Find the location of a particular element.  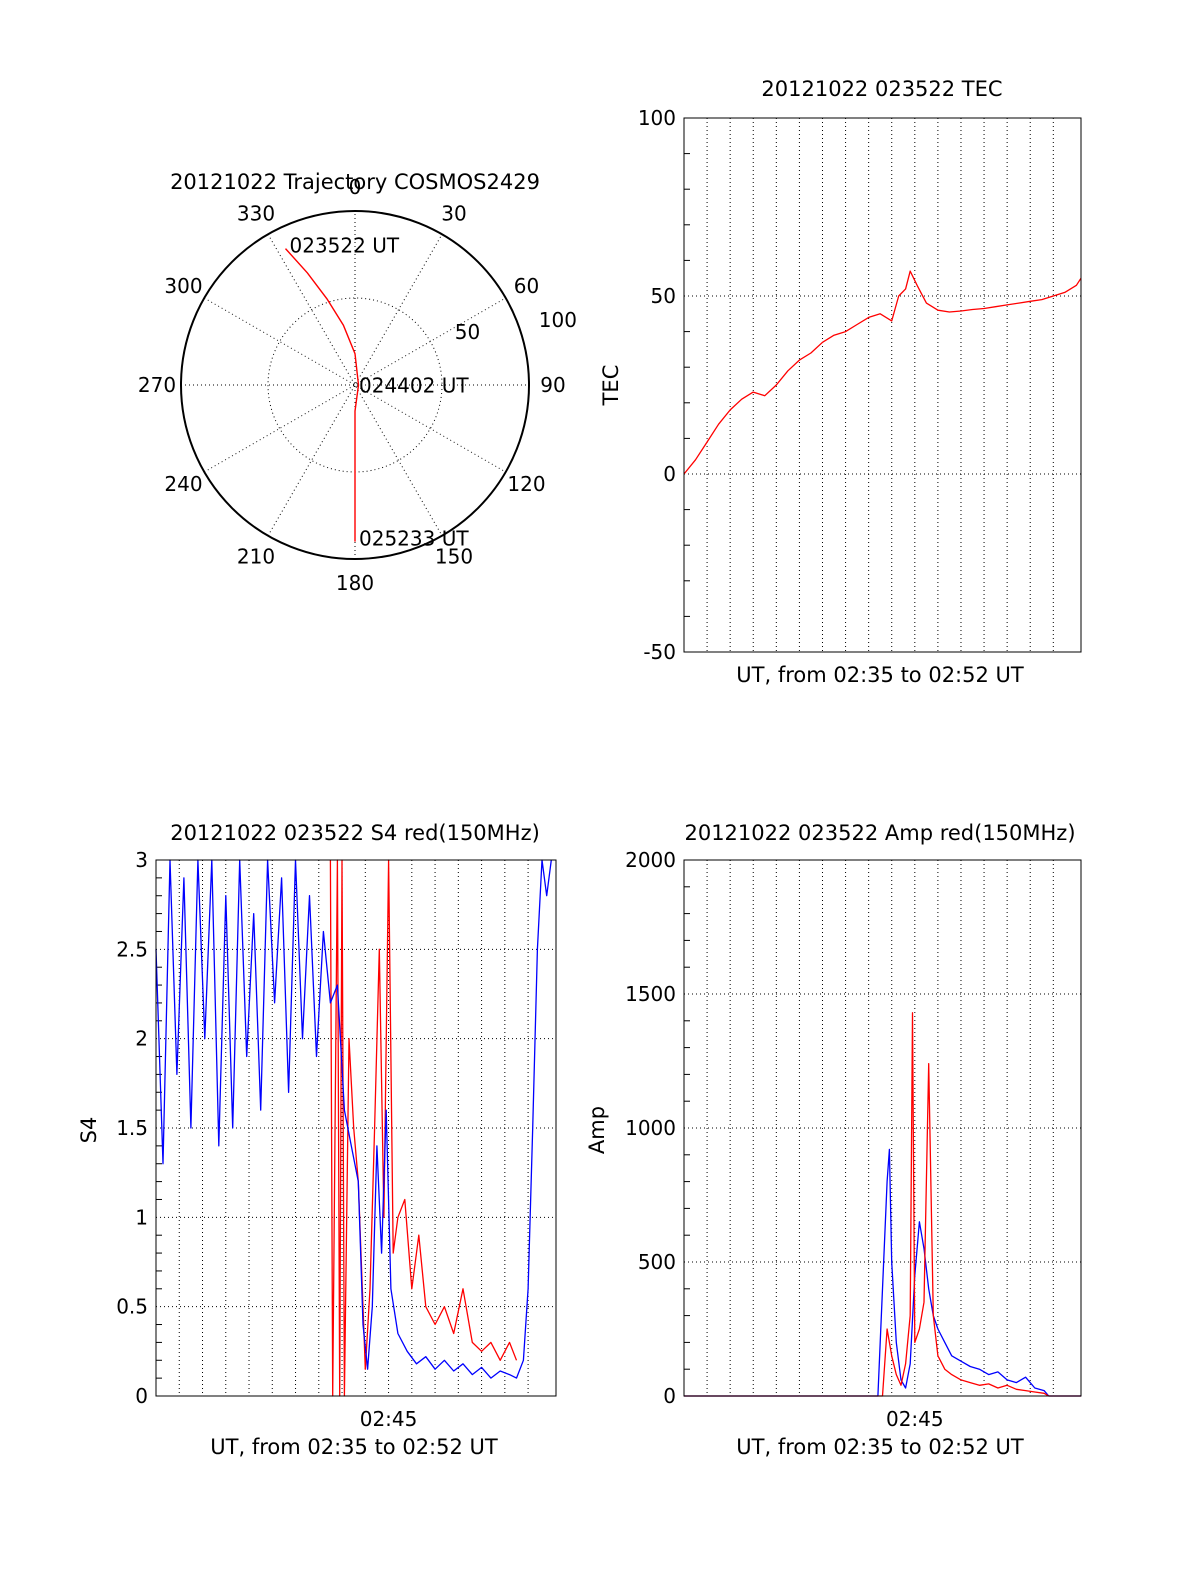

polar-angle-label: 120 is located at coordinates (526, 484).